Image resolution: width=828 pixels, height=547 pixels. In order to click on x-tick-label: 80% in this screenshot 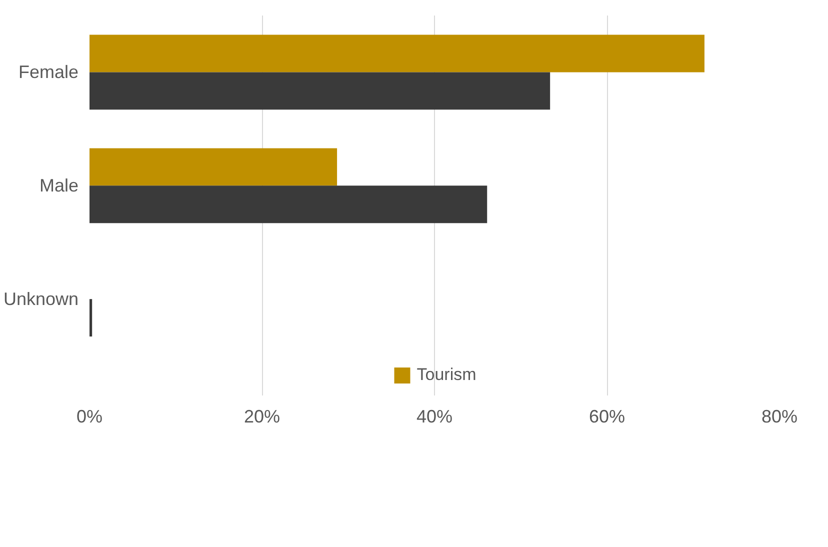, I will do `click(779, 416)`.